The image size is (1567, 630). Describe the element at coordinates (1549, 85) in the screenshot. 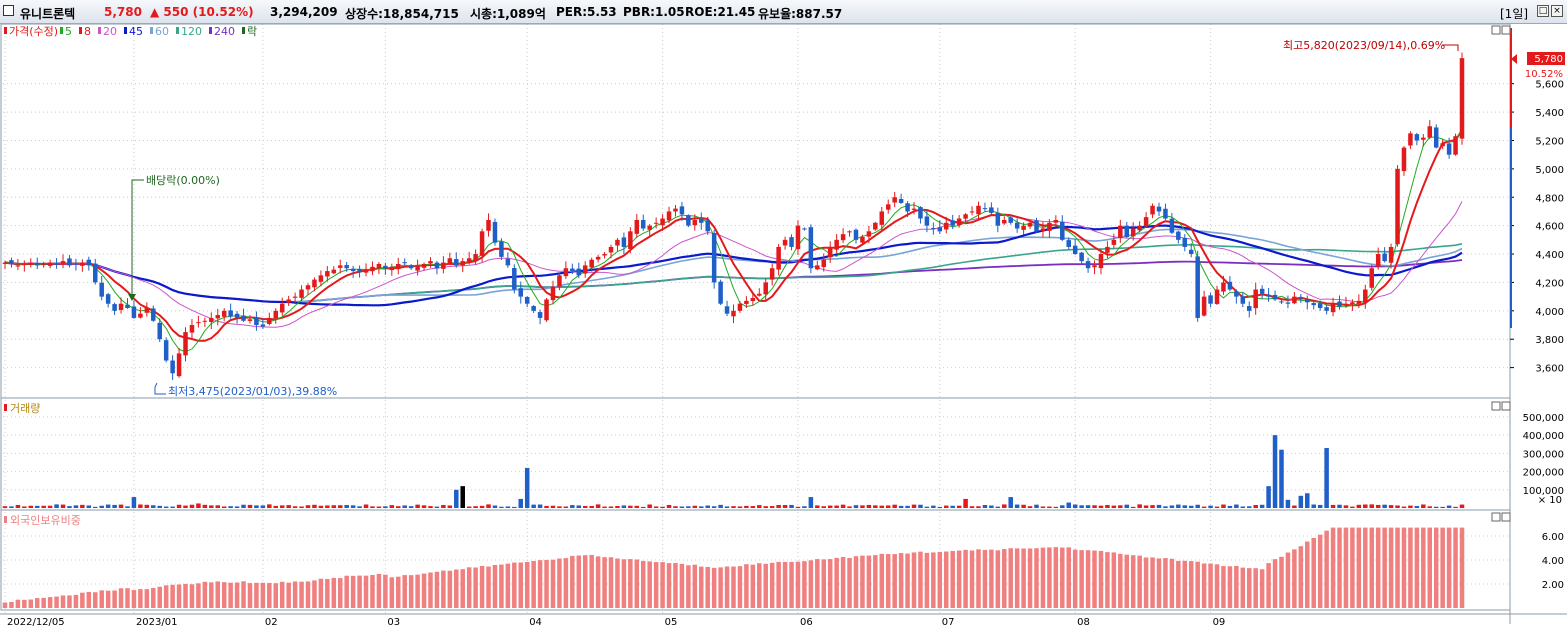

I see `price-tick-label: 5,600` at that location.